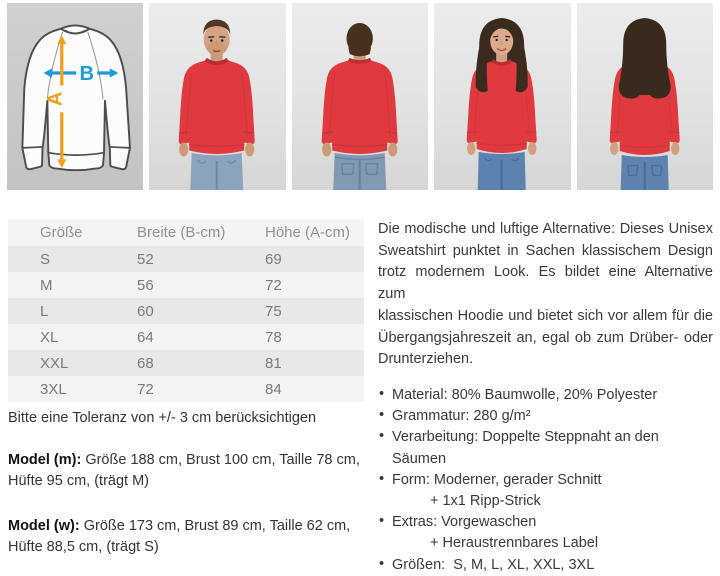  What do you see at coordinates (501, 104) in the screenshot?
I see `woman-front-photo` at bounding box center [501, 104].